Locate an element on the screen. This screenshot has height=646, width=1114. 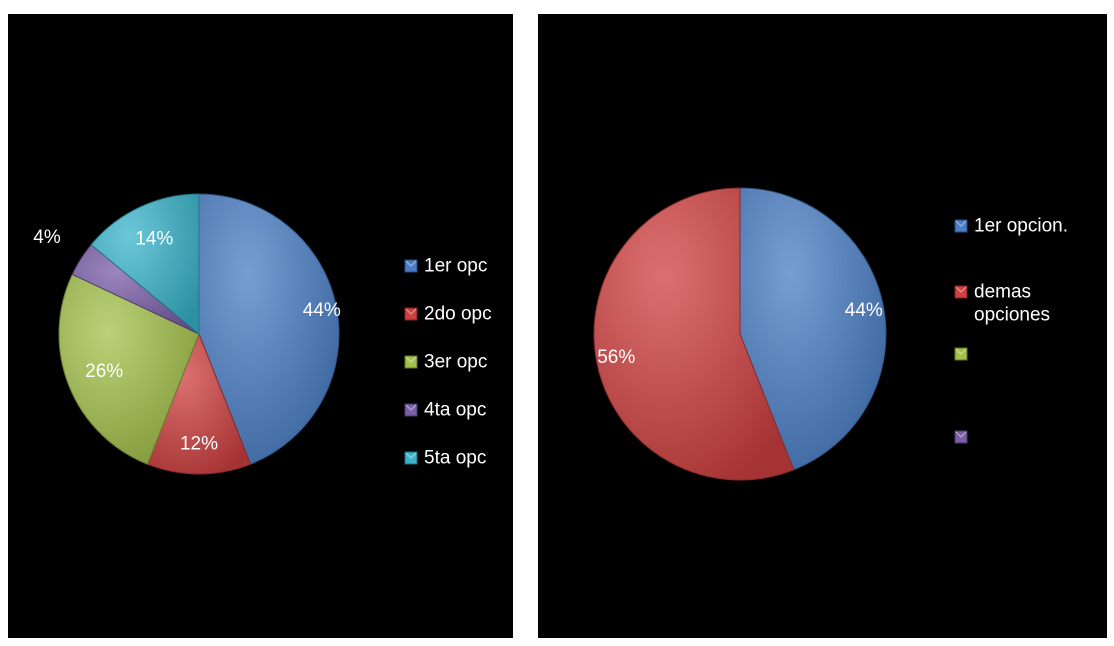
legend-label-4: 4ta opc is located at coordinates (455, 410).